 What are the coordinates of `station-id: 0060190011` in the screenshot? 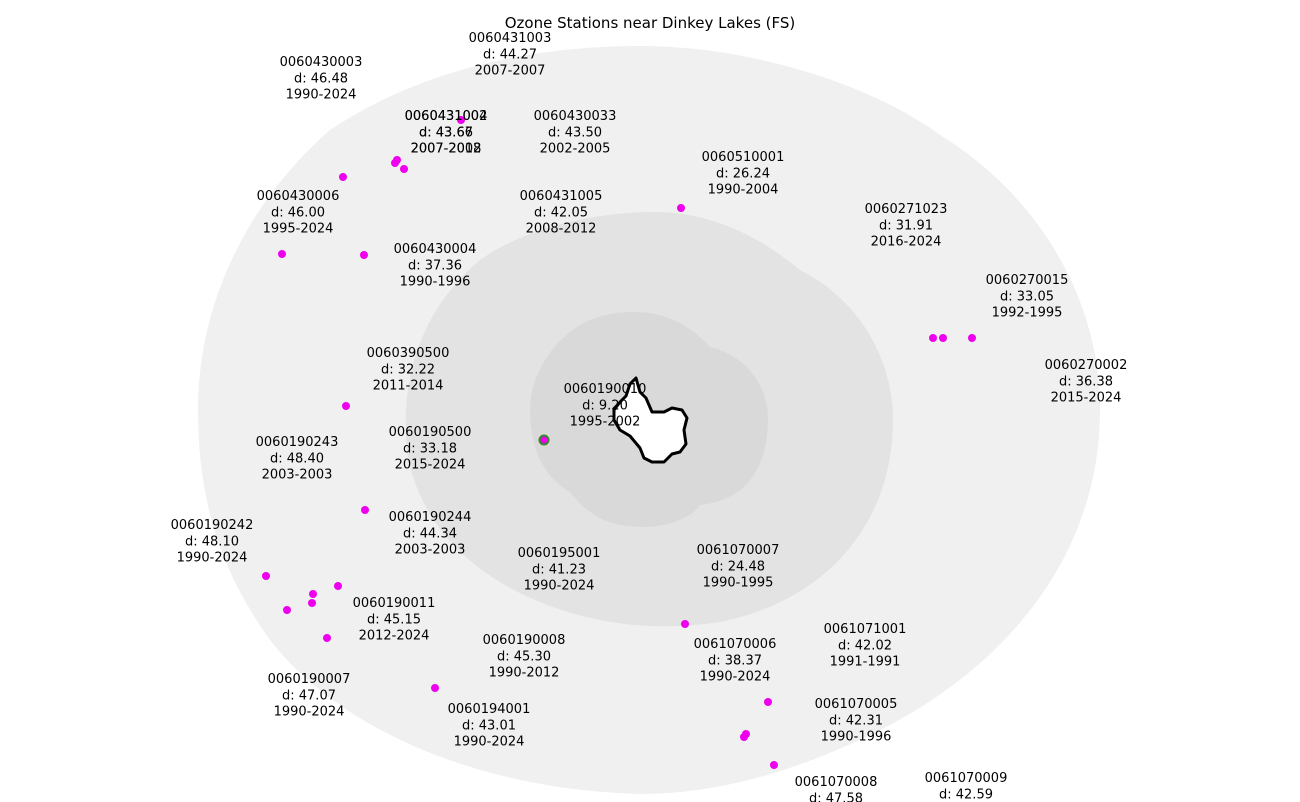 It's located at (394, 603).